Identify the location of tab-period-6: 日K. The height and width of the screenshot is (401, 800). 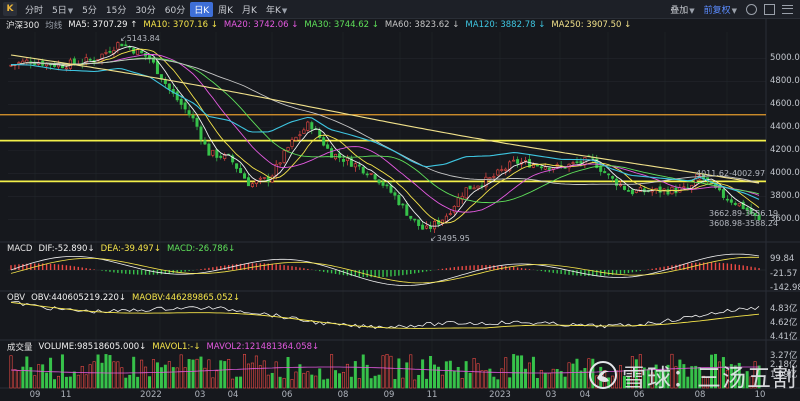
(202, 9).